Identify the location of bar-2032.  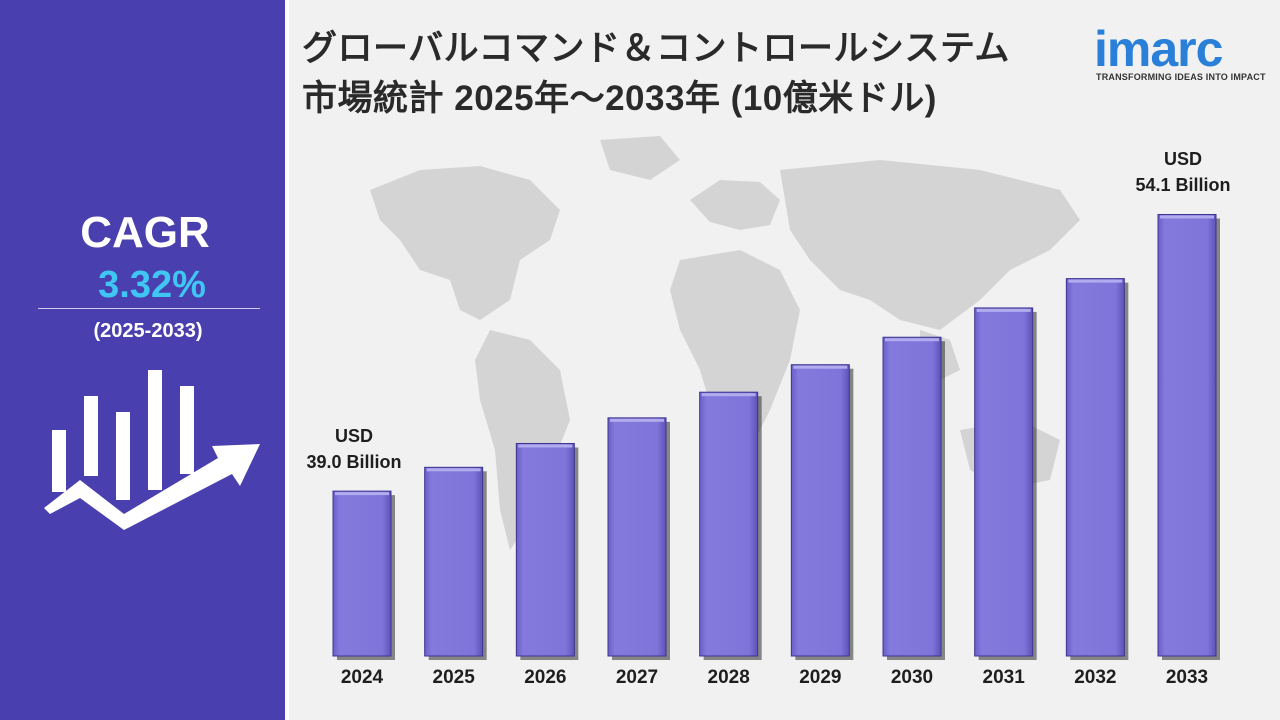
(1095, 467).